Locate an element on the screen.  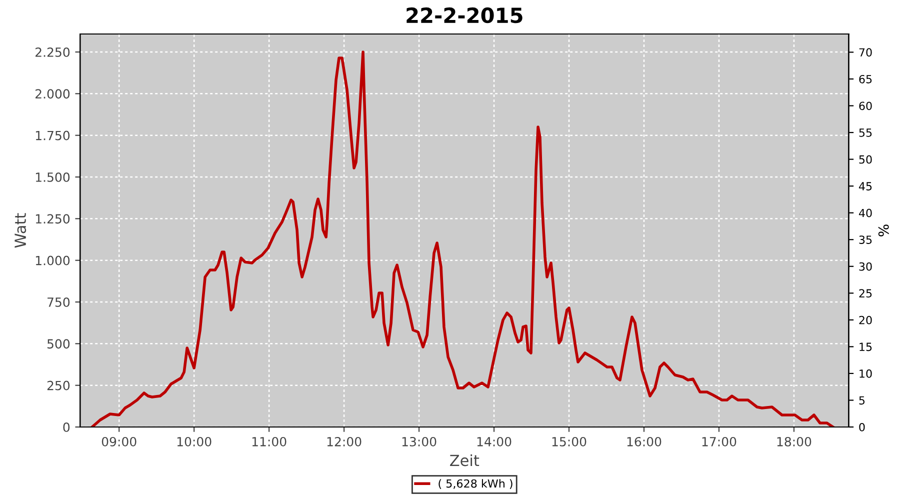
x-tick-label: 17:00 is located at coordinates (719, 441).